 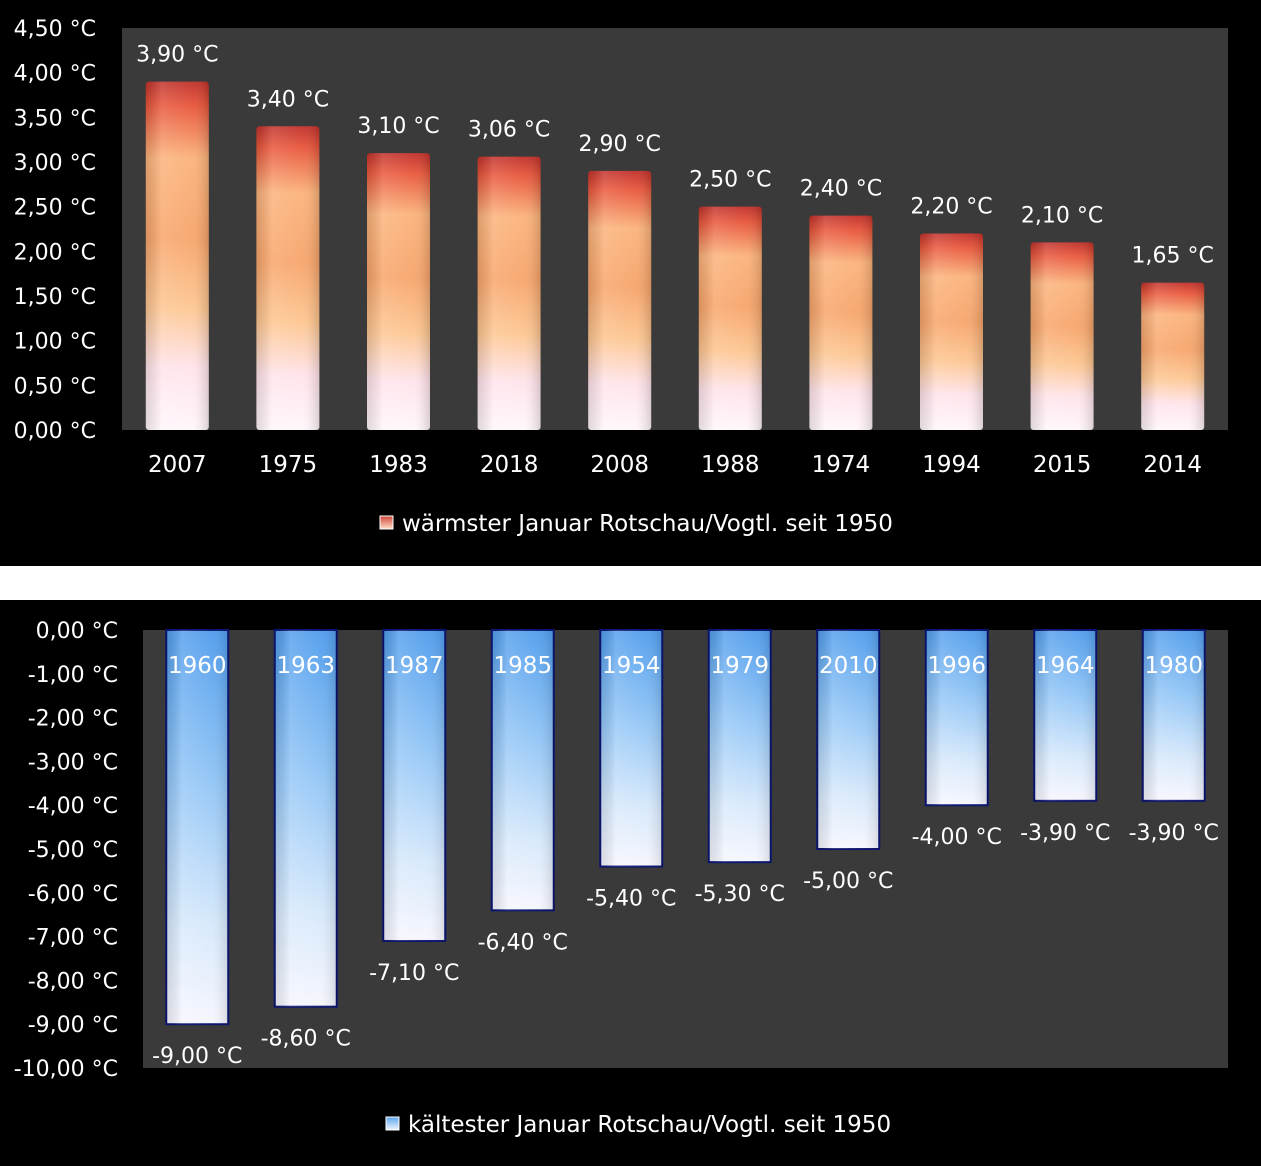 What do you see at coordinates (305, 666) in the screenshot?
I see `x-tick-label: 1963` at bounding box center [305, 666].